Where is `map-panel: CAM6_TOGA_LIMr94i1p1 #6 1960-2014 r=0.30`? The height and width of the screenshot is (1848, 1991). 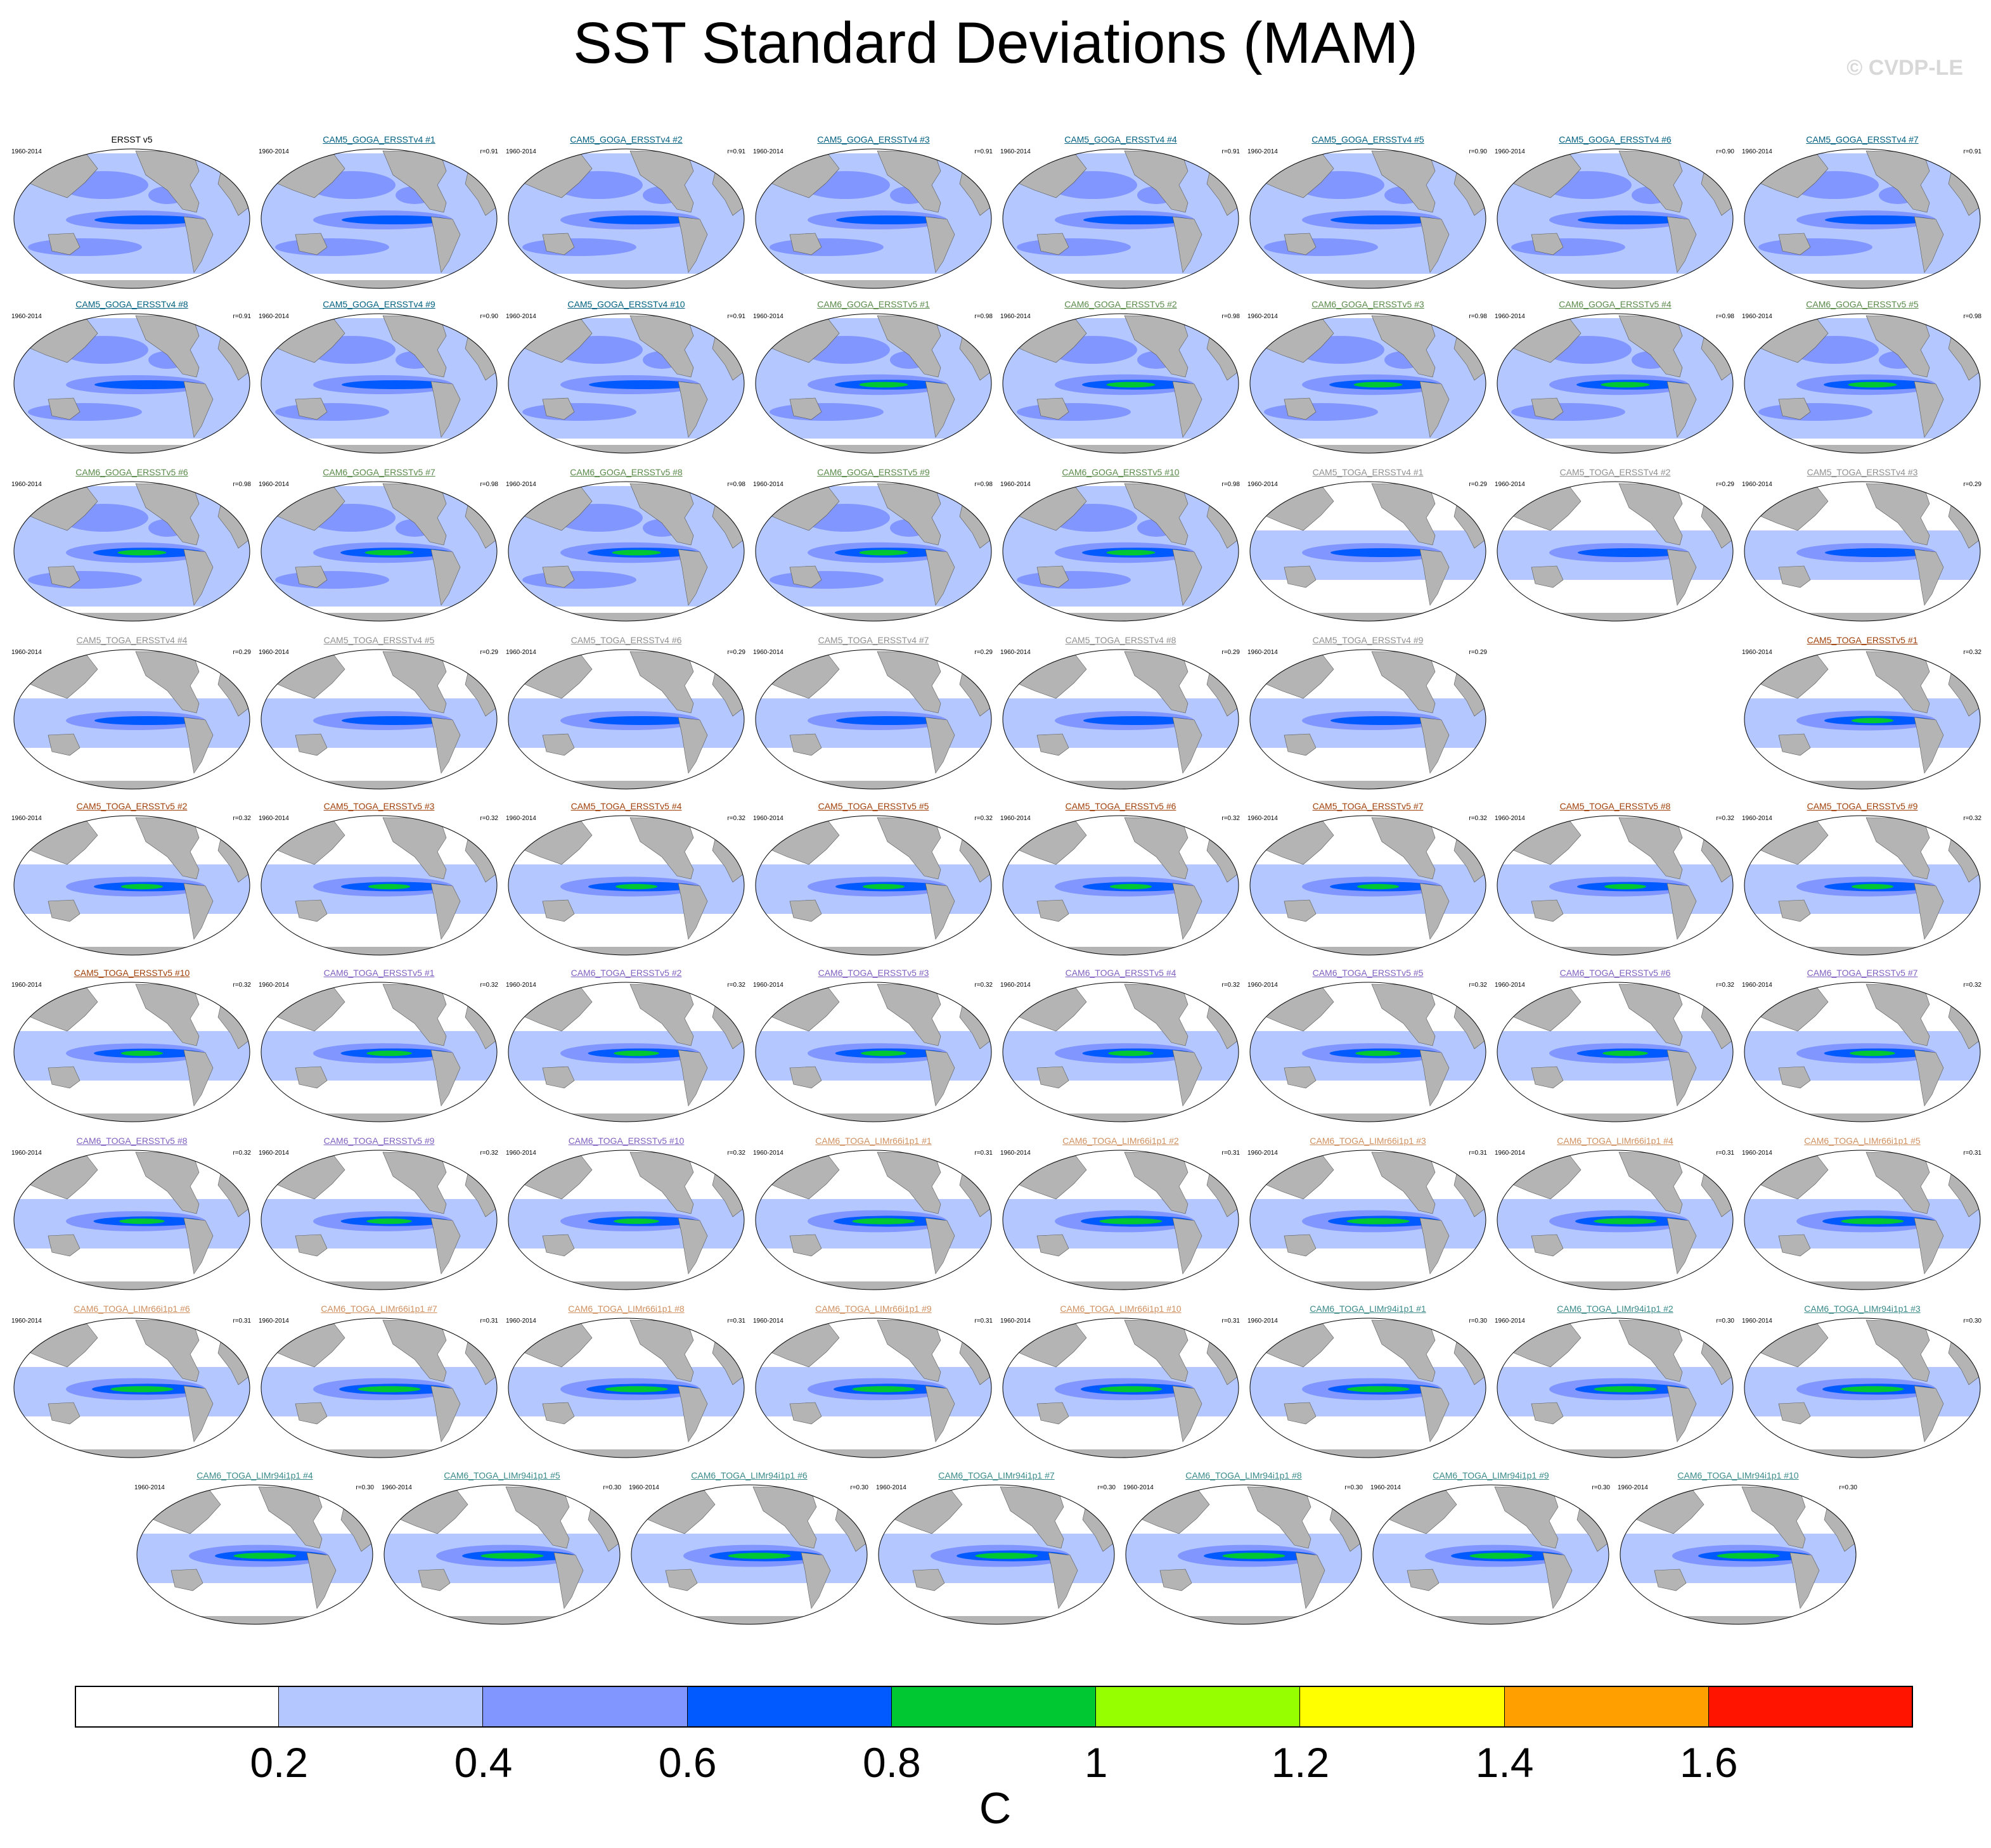 map-panel: CAM6_TOGA_LIMr94i1p1 #6 1960-2014 r=0.30 is located at coordinates (749, 1548).